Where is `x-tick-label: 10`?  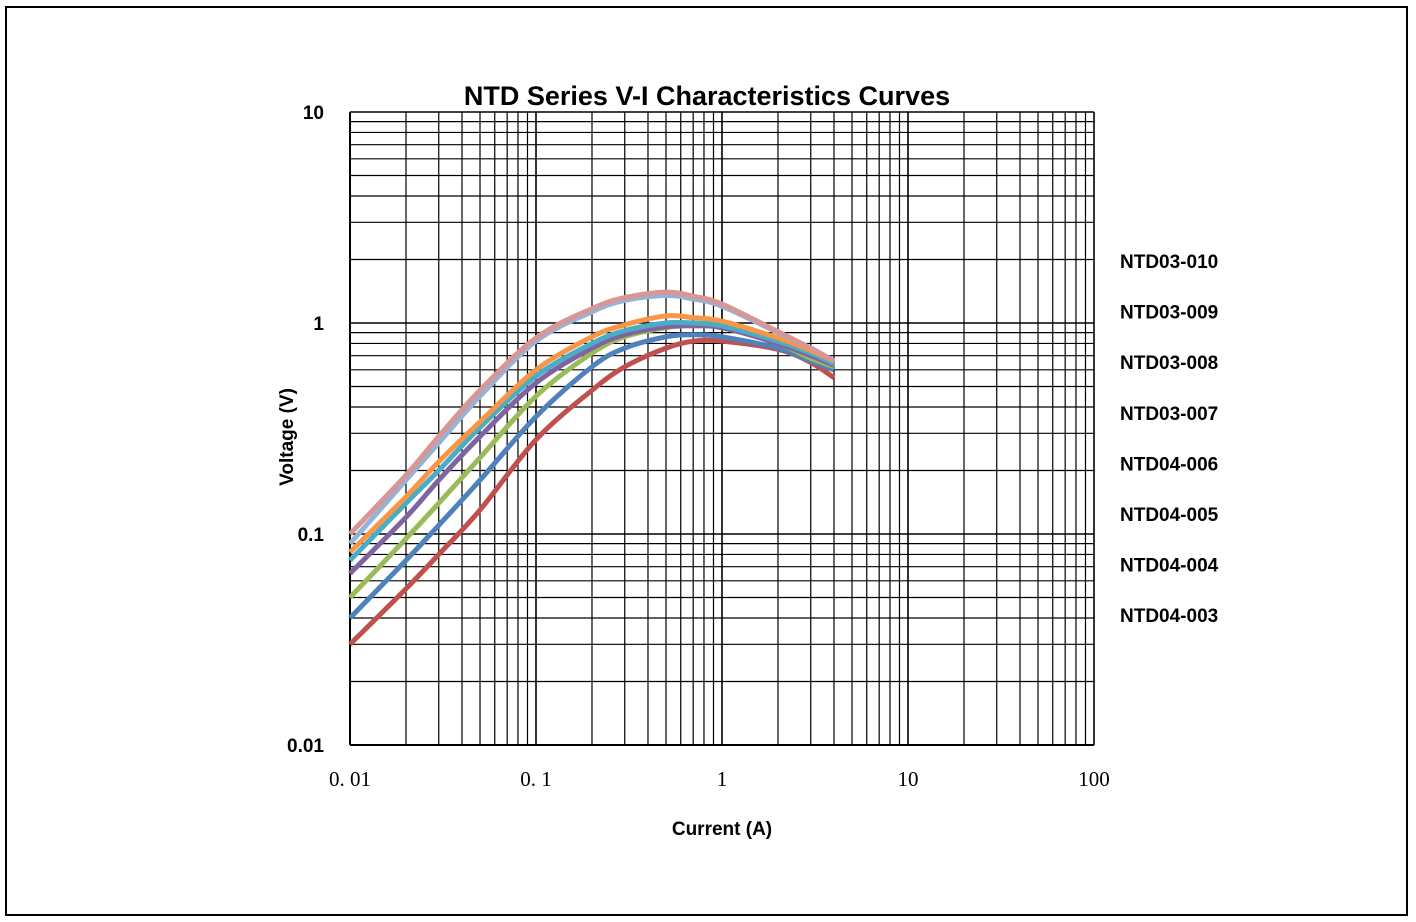 x-tick-label: 10 is located at coordinates (908, 779).